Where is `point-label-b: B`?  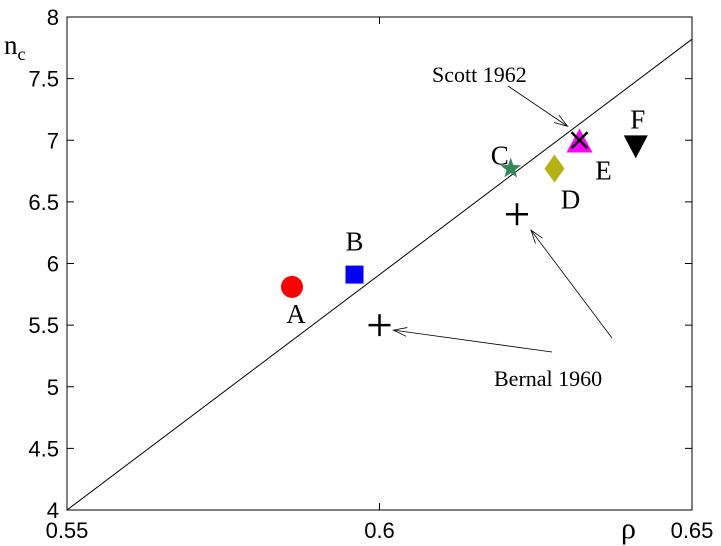
point-label-b: B is located at coordinates (354, 242).